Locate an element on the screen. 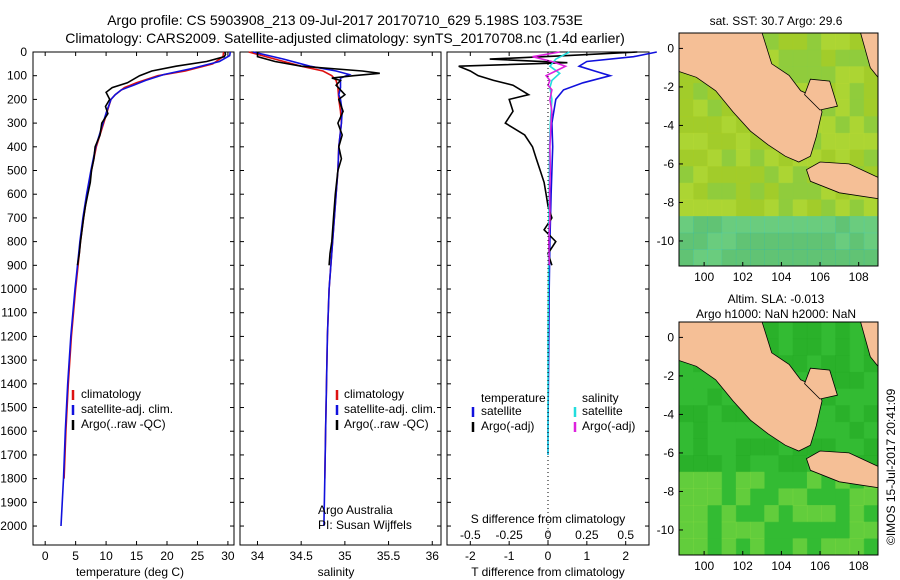  x-tick-label: 106 is located at coordinates (820, 277).